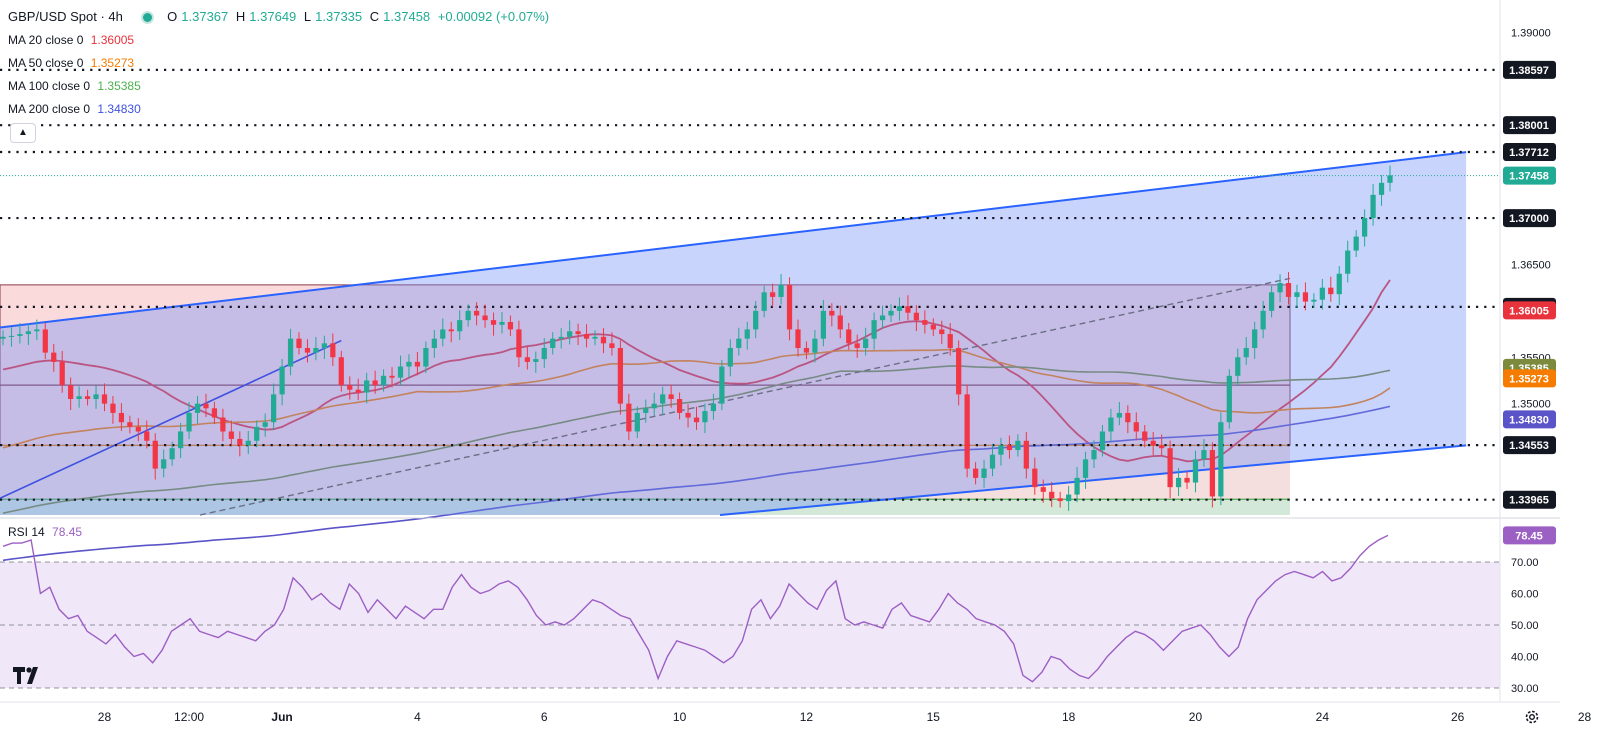  Describe the element at coordinates (1531, 265) in the screenshot. I see `price-tick-label: 1.36500` at that location.